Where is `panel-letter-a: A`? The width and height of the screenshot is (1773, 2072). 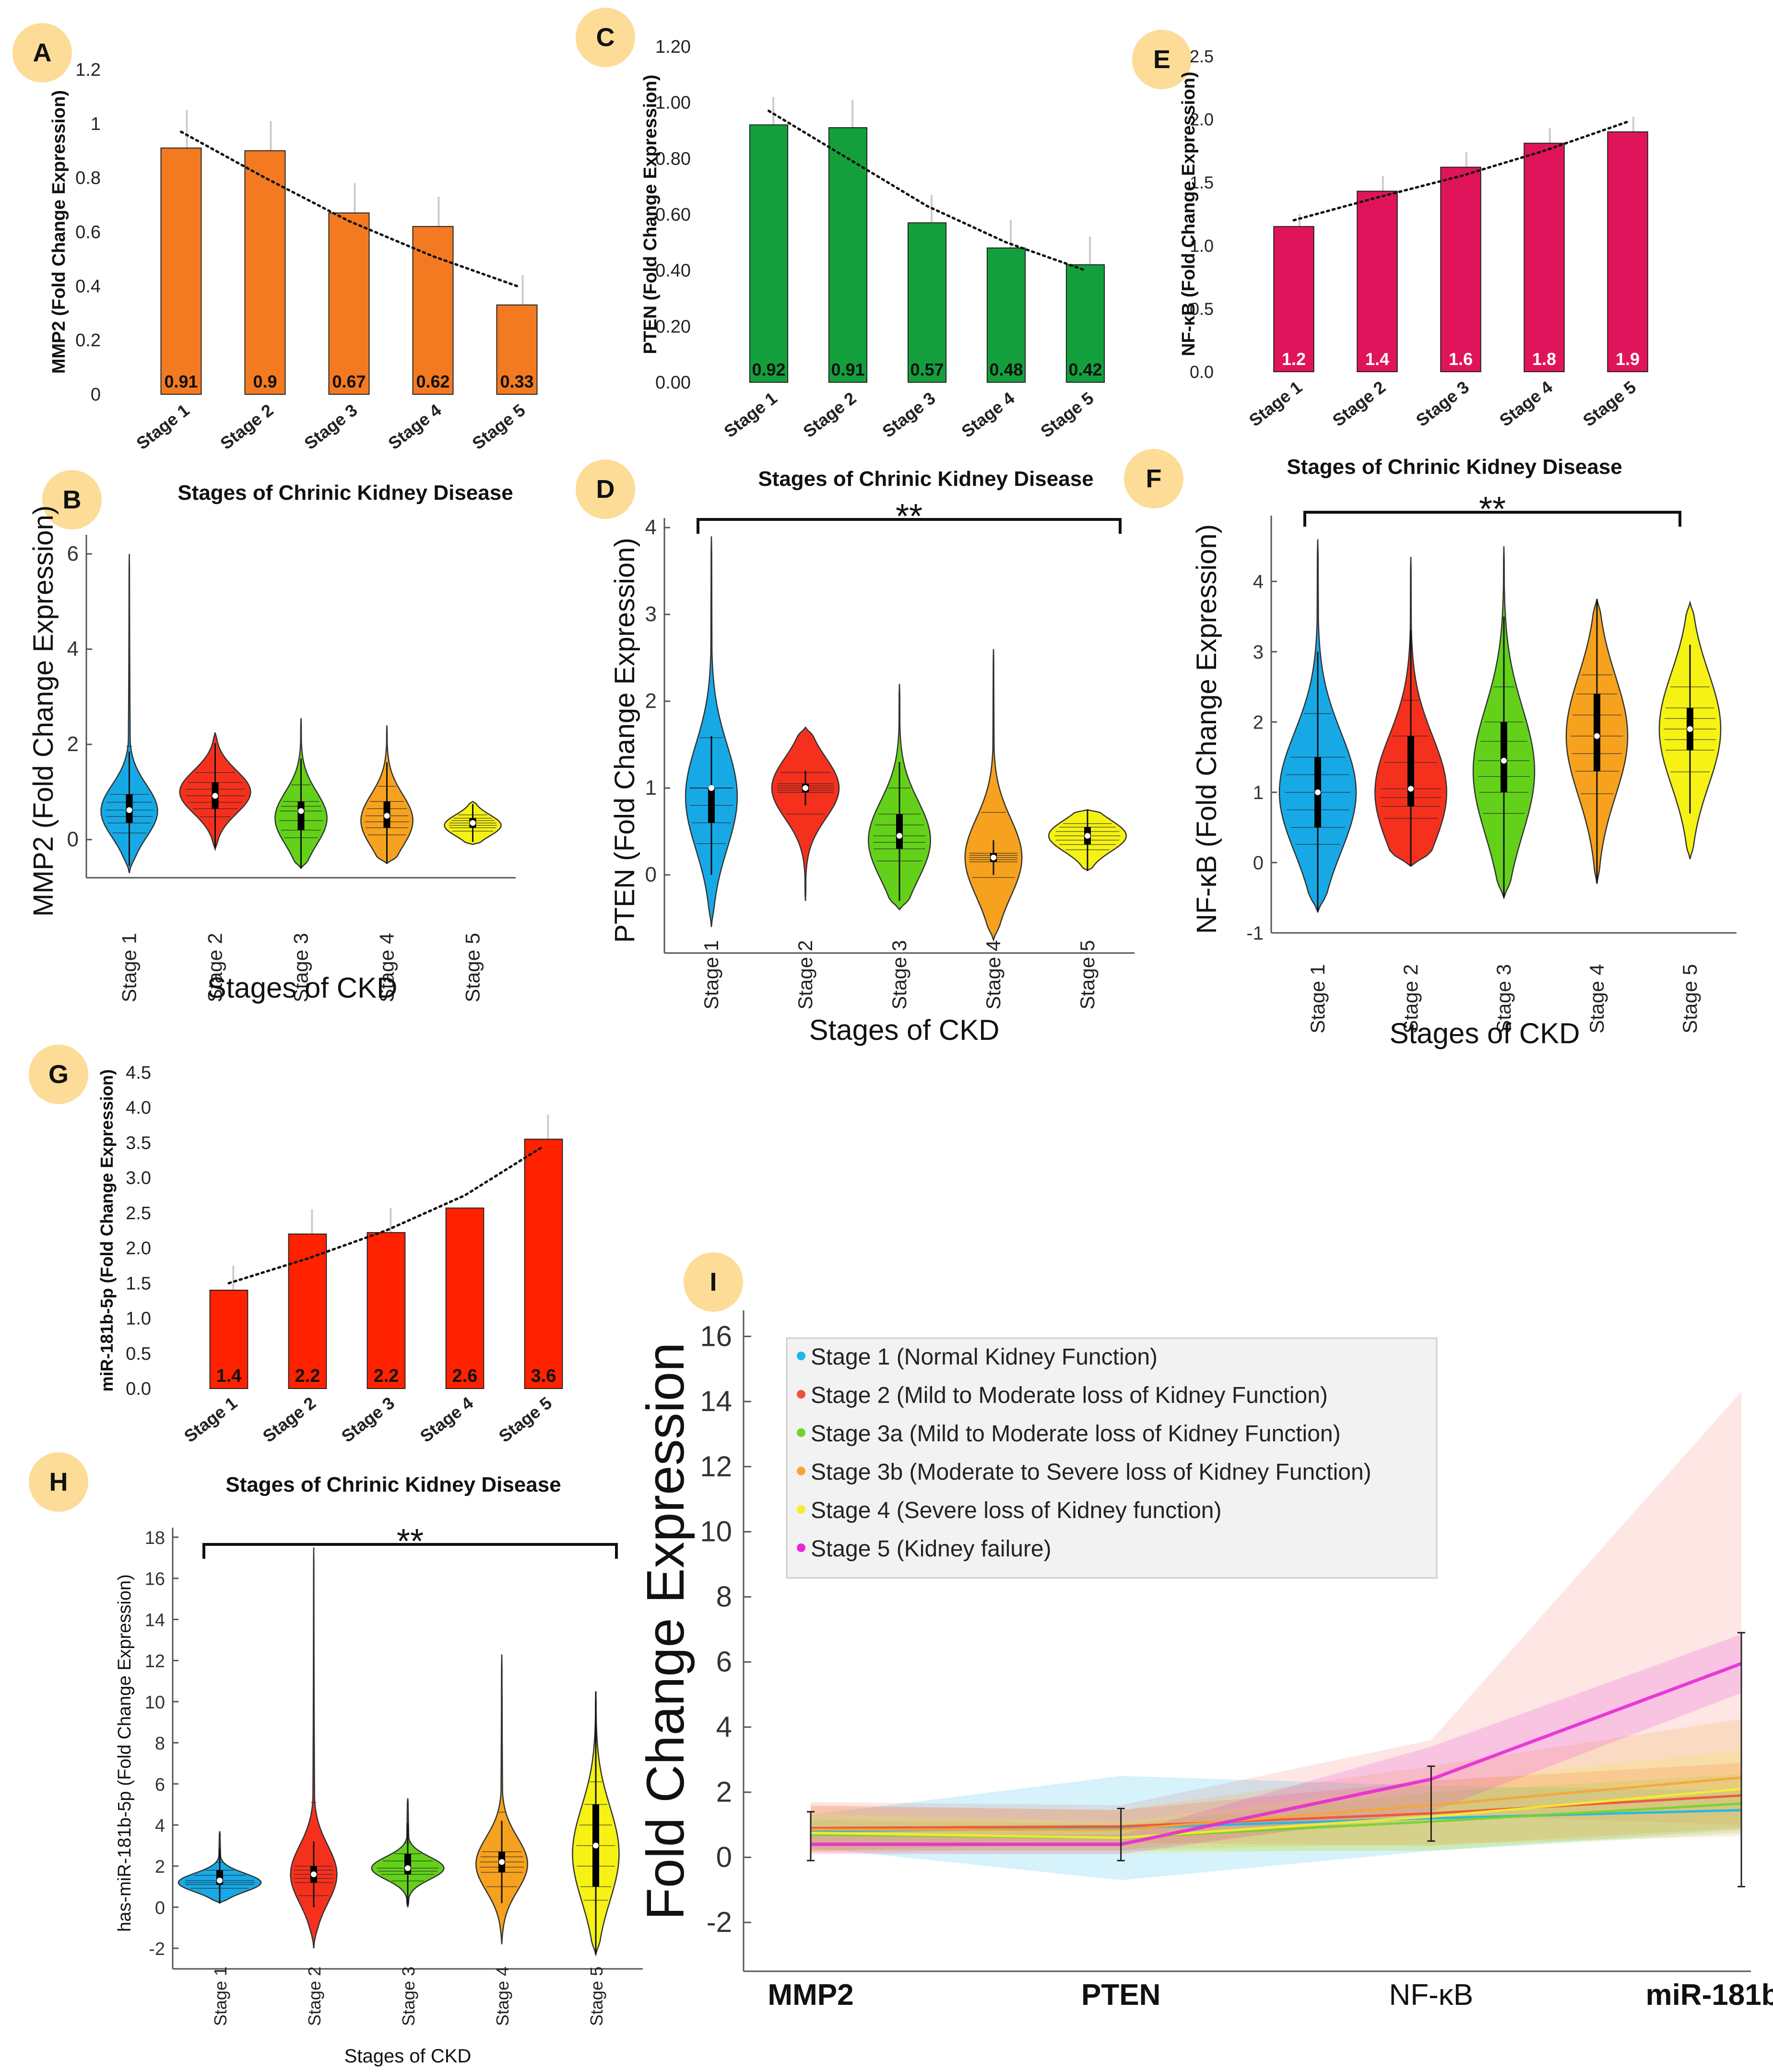 panel-letter-a: A is located at coordinates (43, 52).